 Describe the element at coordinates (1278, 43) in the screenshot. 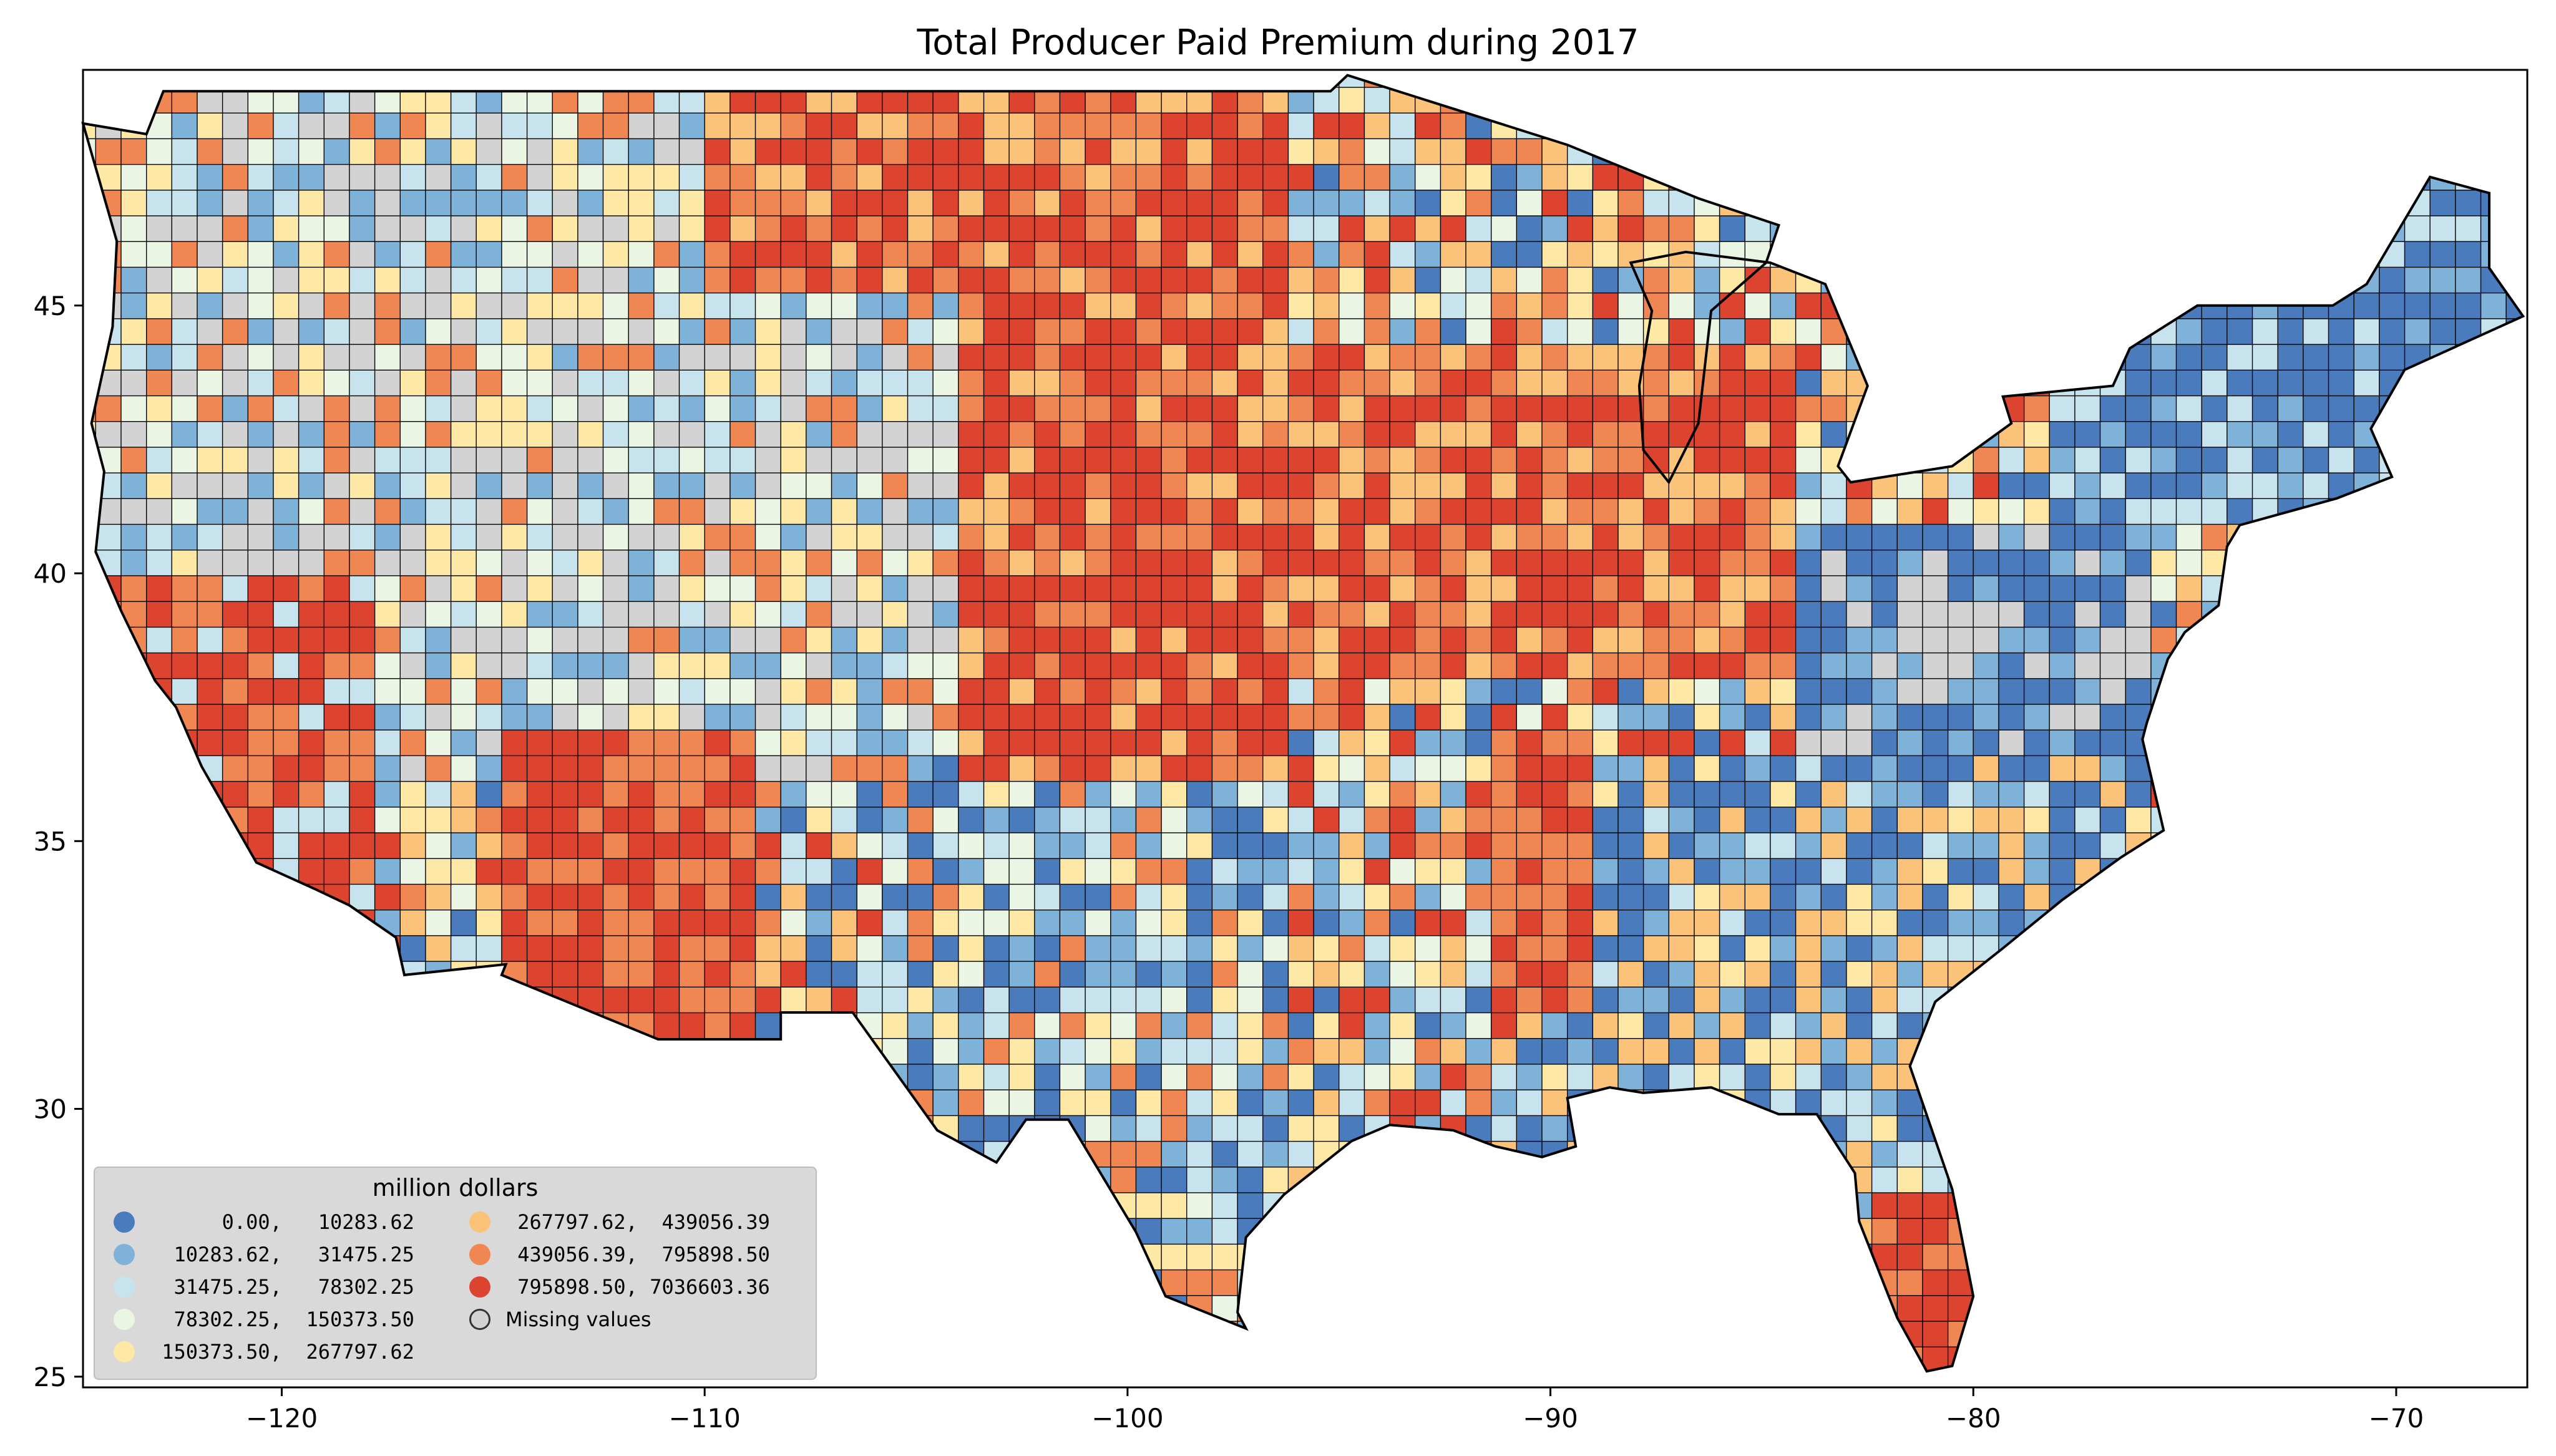

I see `map-title: Total Producer Paid Premium during 2017` at that location.